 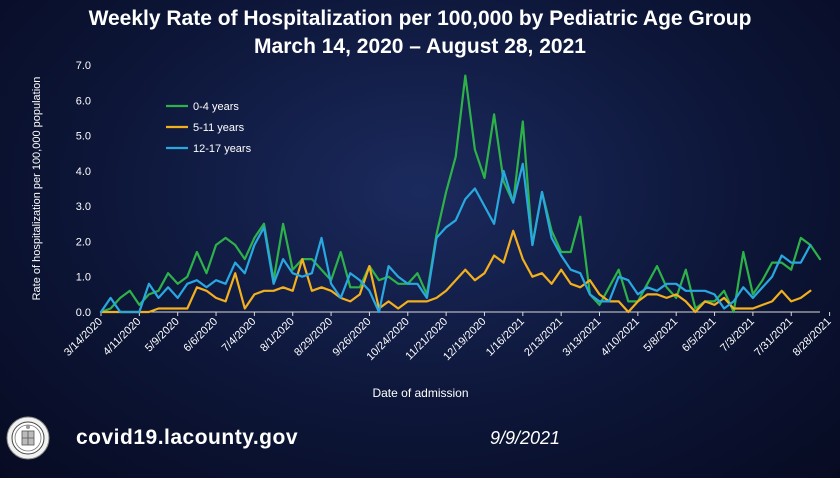 What do you see at coordinates (222, 149) in the screenshot?
I see `legend-label: 12-17 years` at bounding box center [222, 149].